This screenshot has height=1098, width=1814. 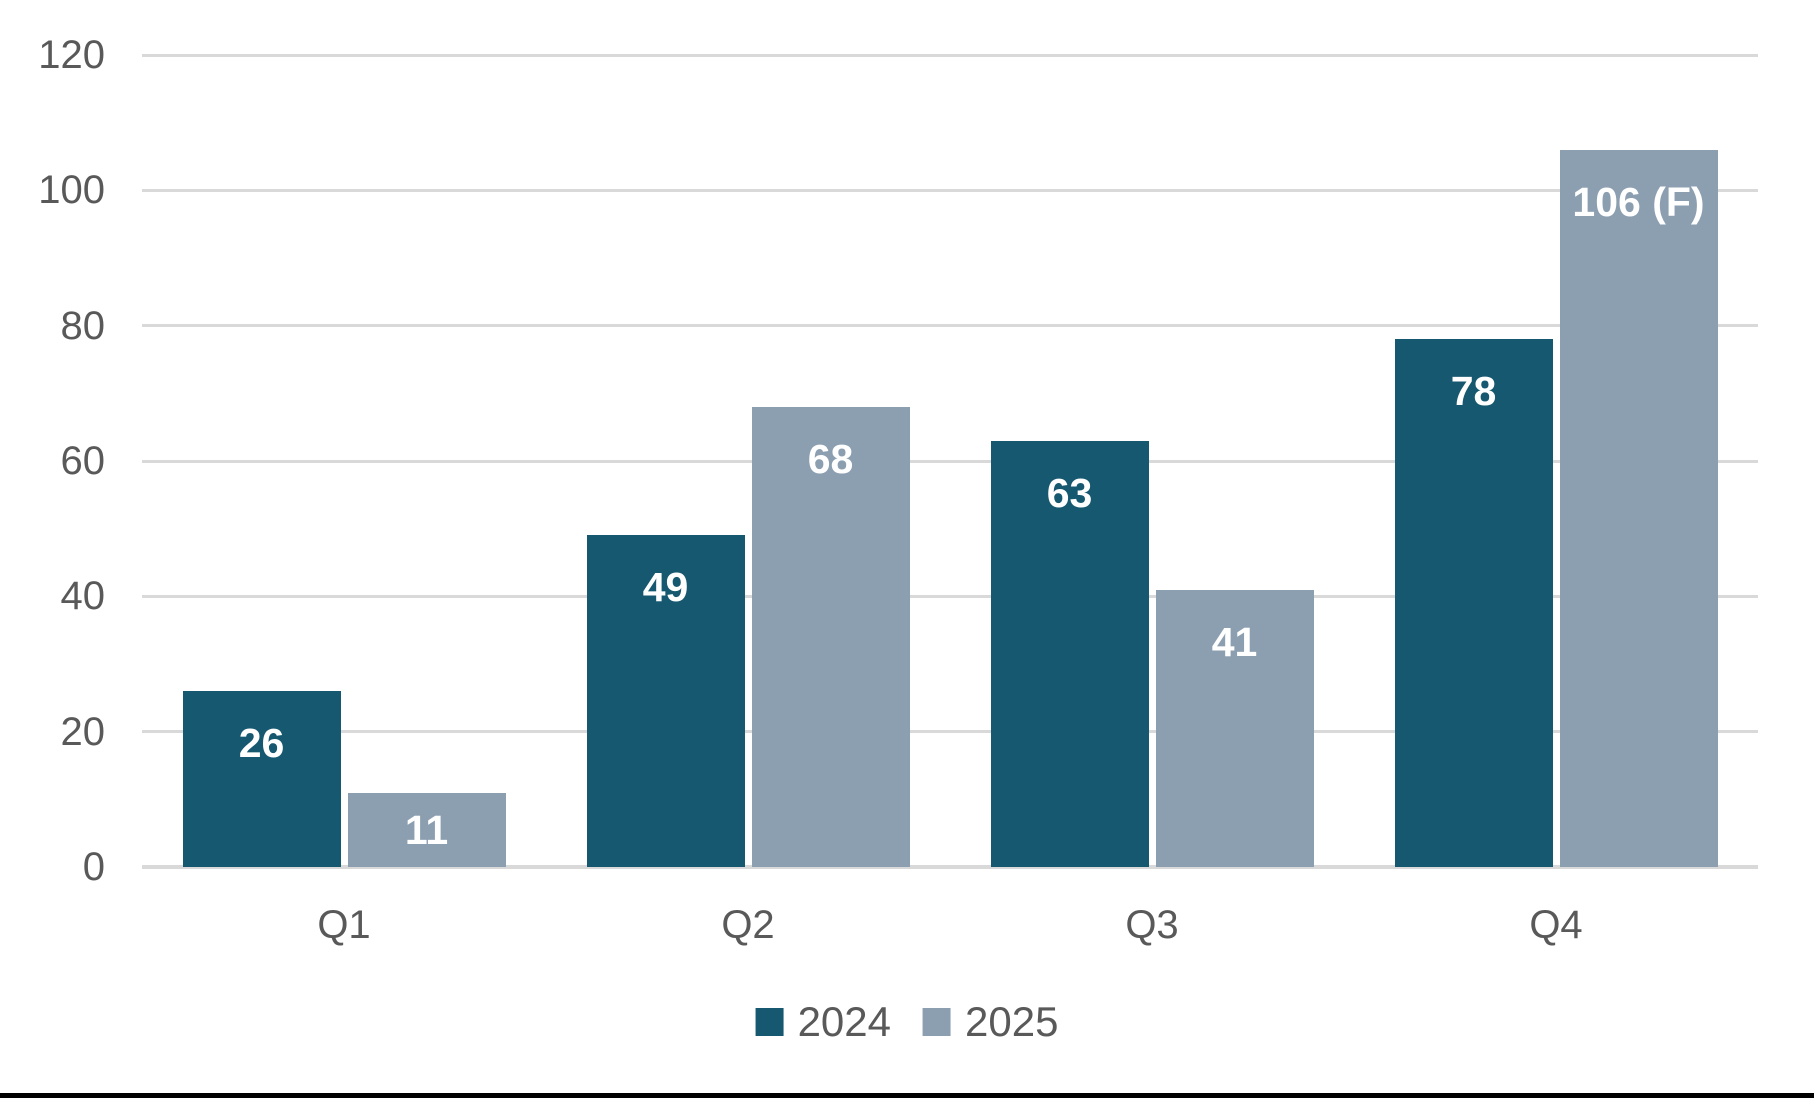 I want to click on x-category-label-Q2: Q2, so click(x=748, y=925).